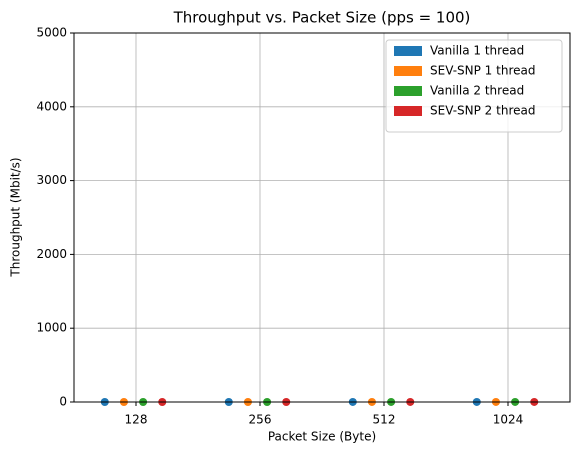 This screenshot has height=455, width=580. I want to click on legend-box, so click(474, 86).